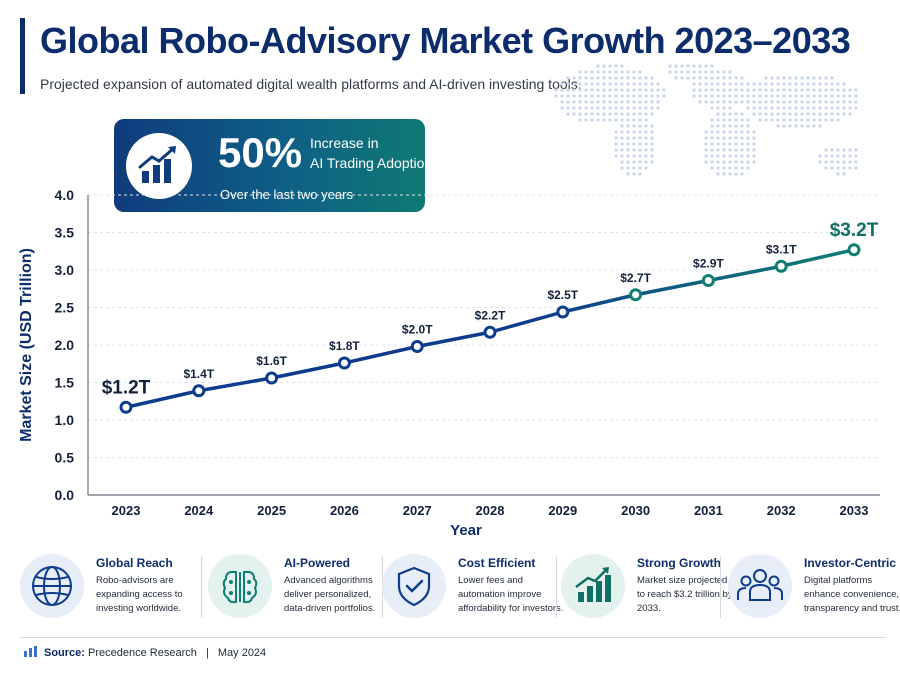 Image resolution: width=900 pixels, height=675 pixels. I want to click on data-label: $1.8T, so click(344, 346).